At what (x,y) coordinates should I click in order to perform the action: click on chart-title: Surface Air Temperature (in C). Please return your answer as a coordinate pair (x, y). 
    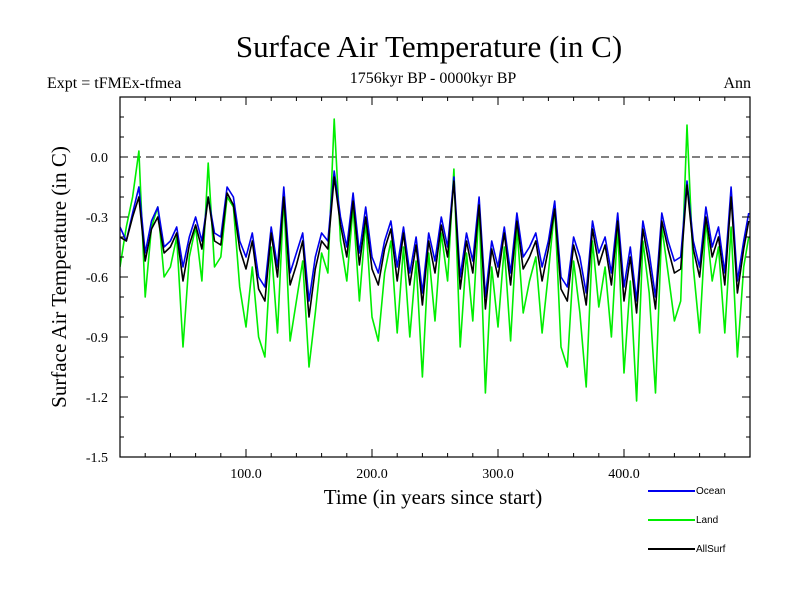
    Looking at the image, I should click on (429, 46).